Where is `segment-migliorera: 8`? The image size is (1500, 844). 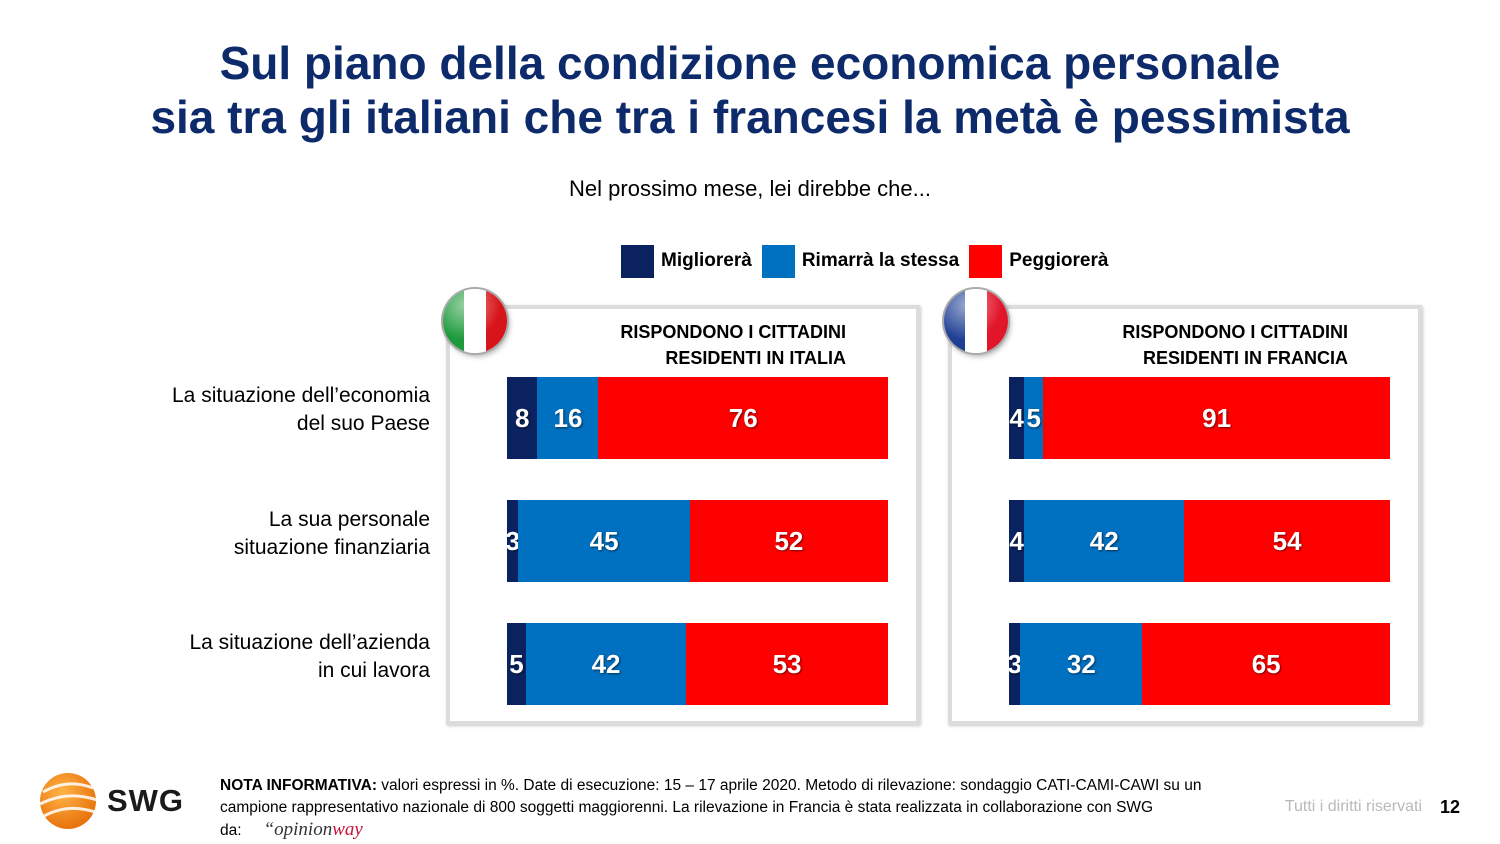 segment-migliorera: 8 is located at coordinates (522, 418).